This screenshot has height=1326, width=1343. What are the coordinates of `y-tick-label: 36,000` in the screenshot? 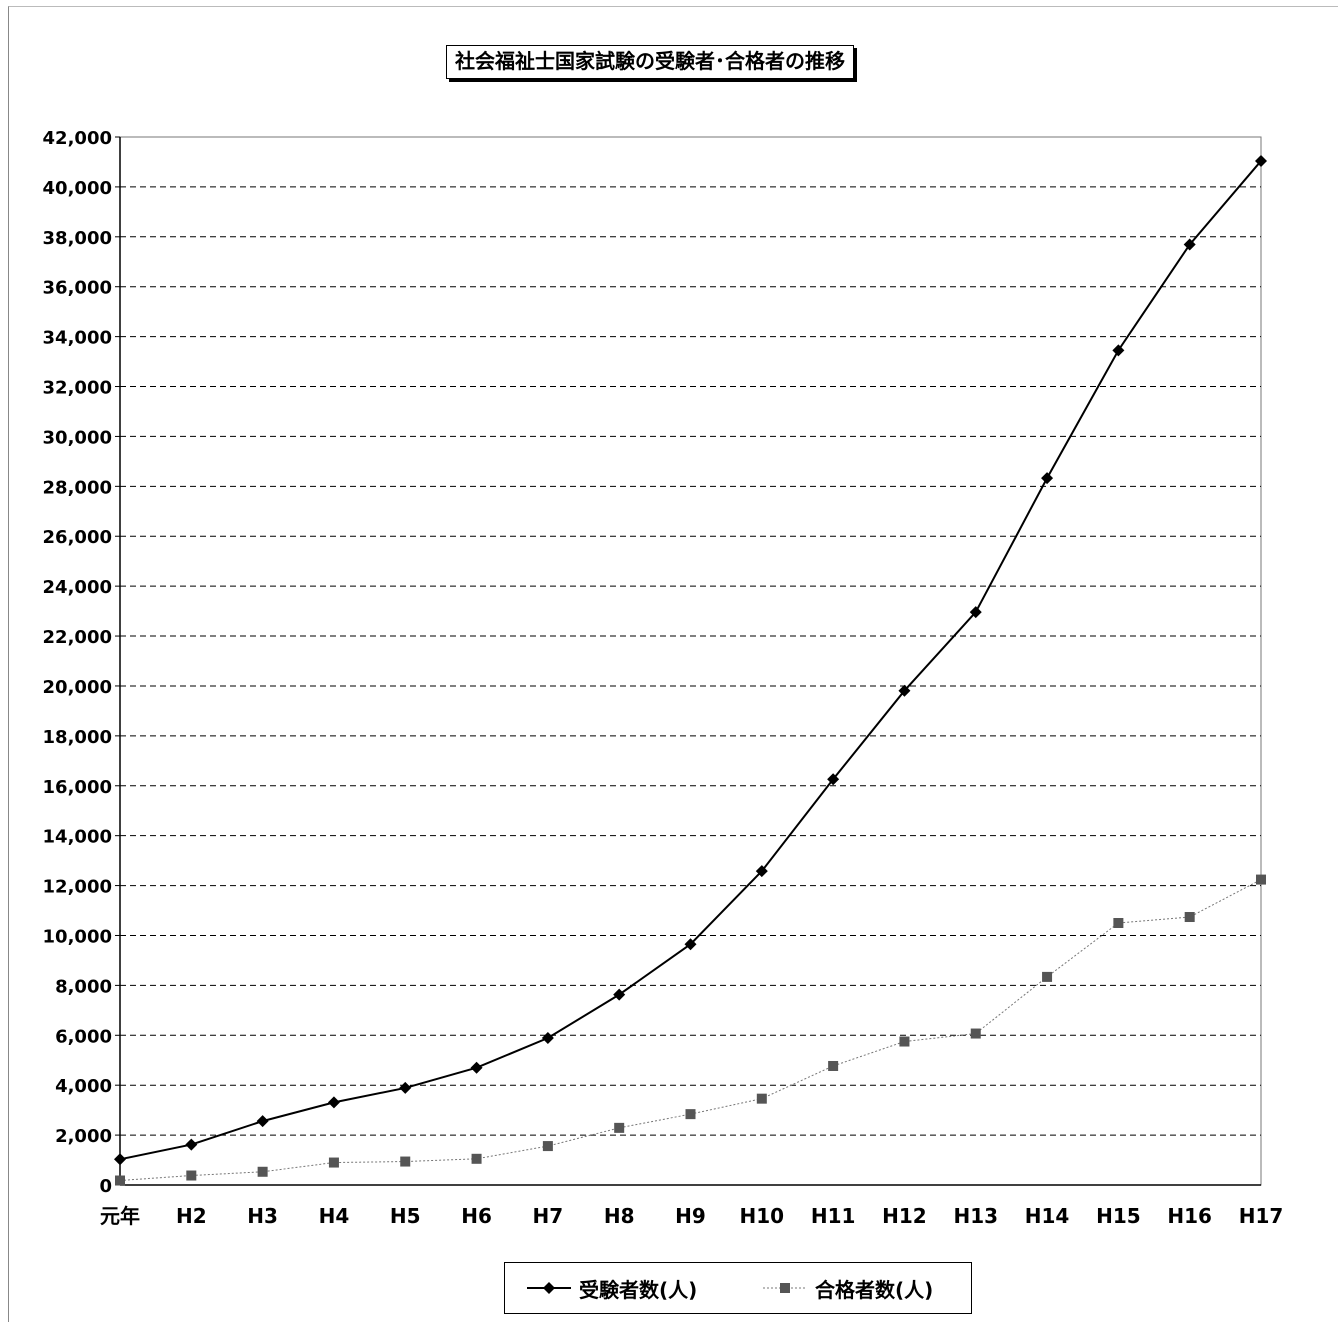 It's located at (77, 288).